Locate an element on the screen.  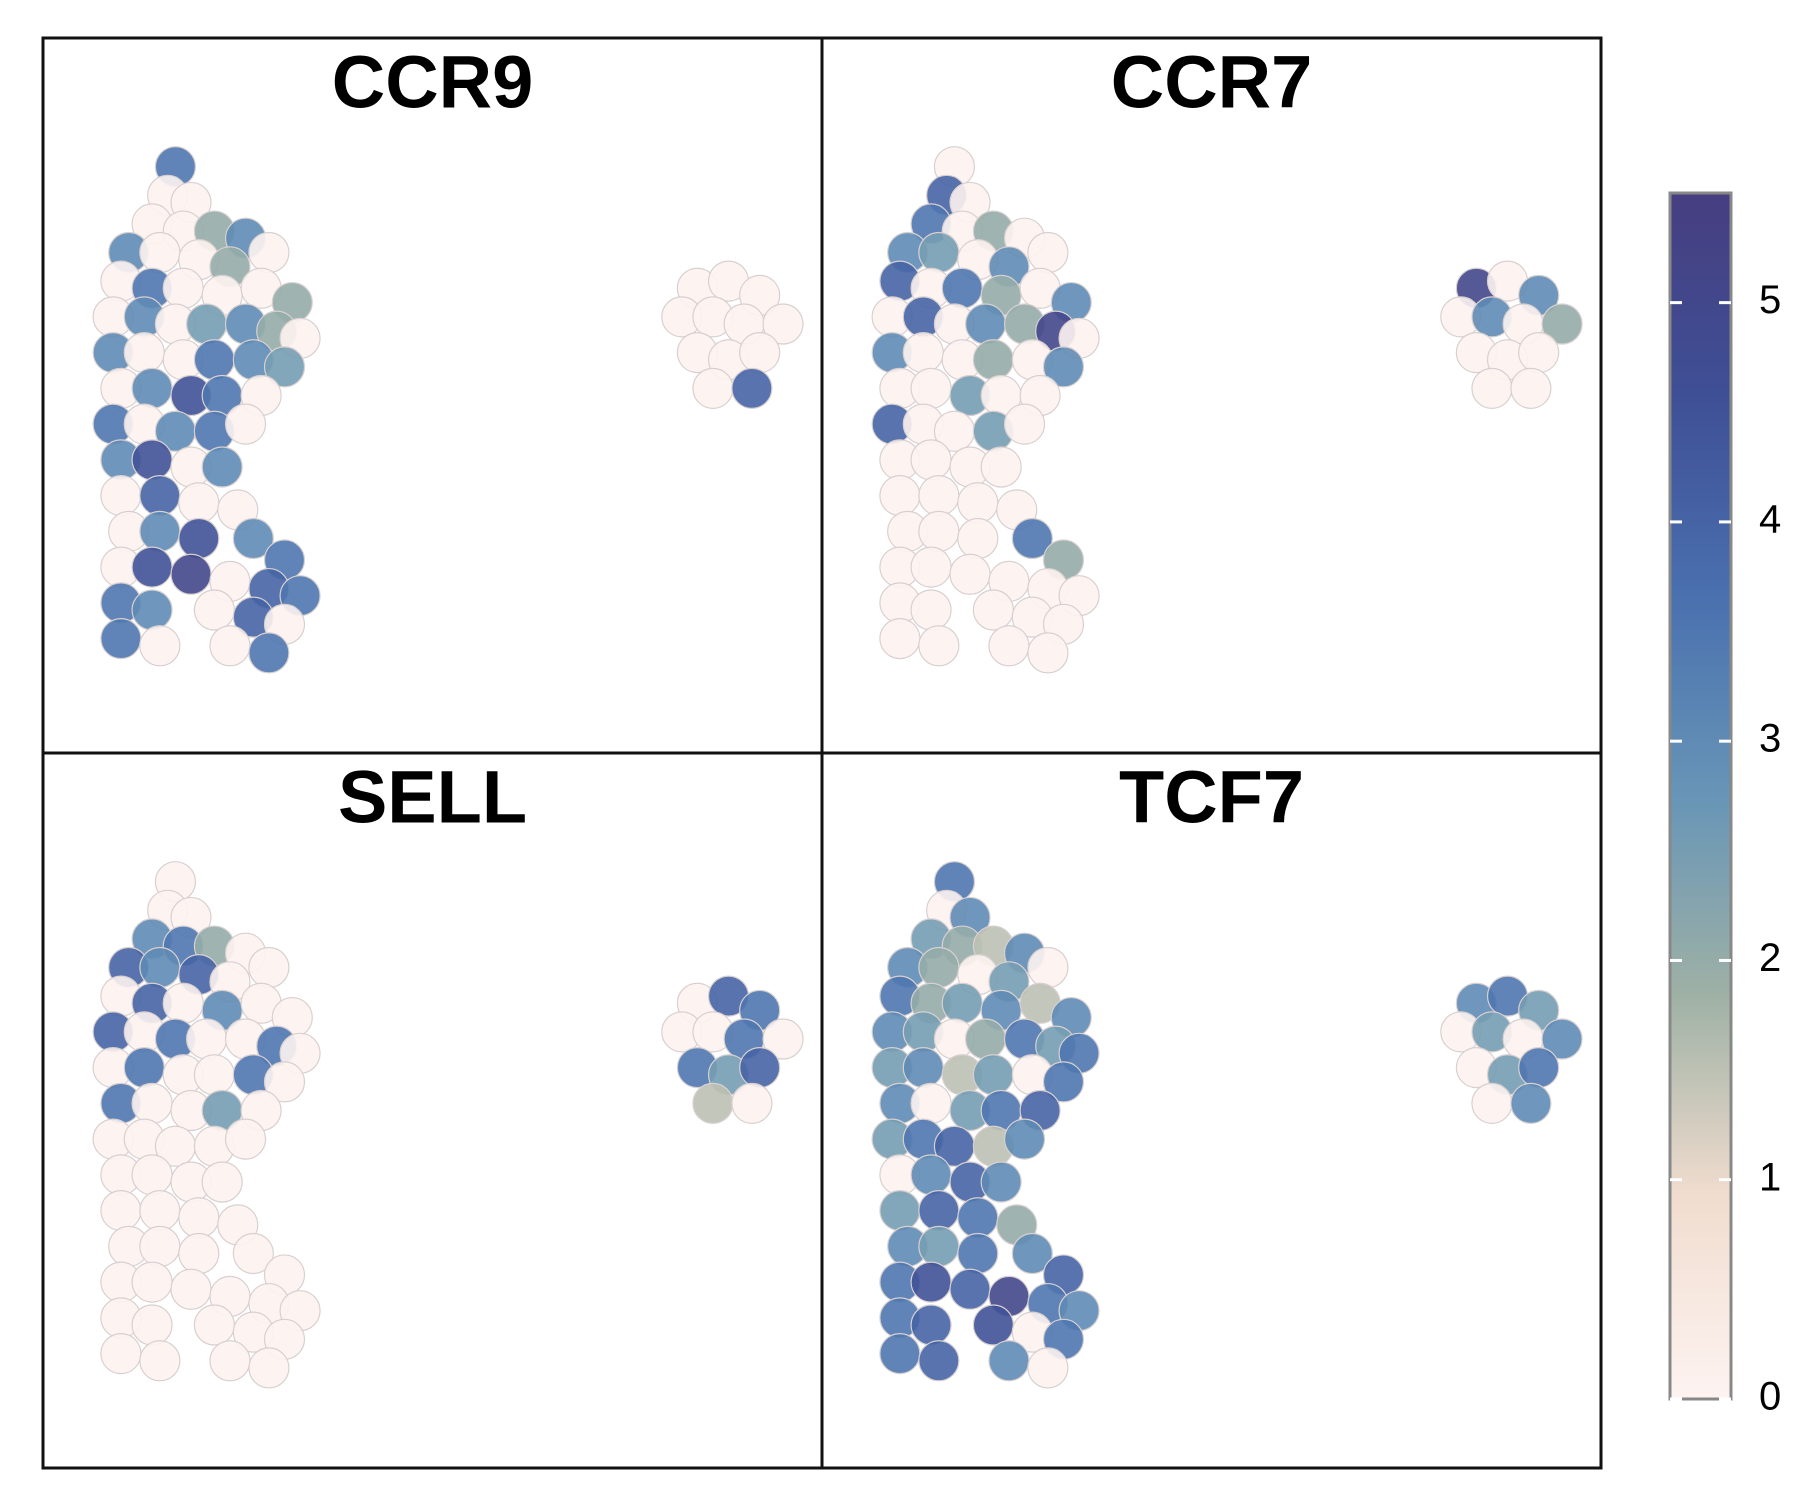
panel-title: CCR7 is located at coordinates (1211, 82).